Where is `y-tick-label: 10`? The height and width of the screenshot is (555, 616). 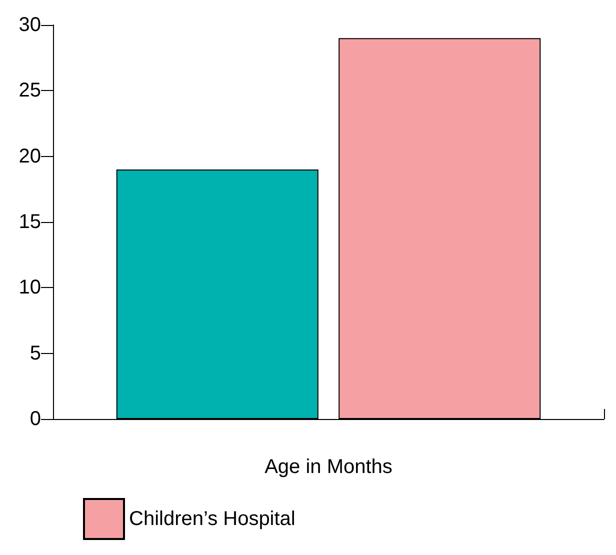 y-tick-label: 10 is located at coordinates (29, 287).